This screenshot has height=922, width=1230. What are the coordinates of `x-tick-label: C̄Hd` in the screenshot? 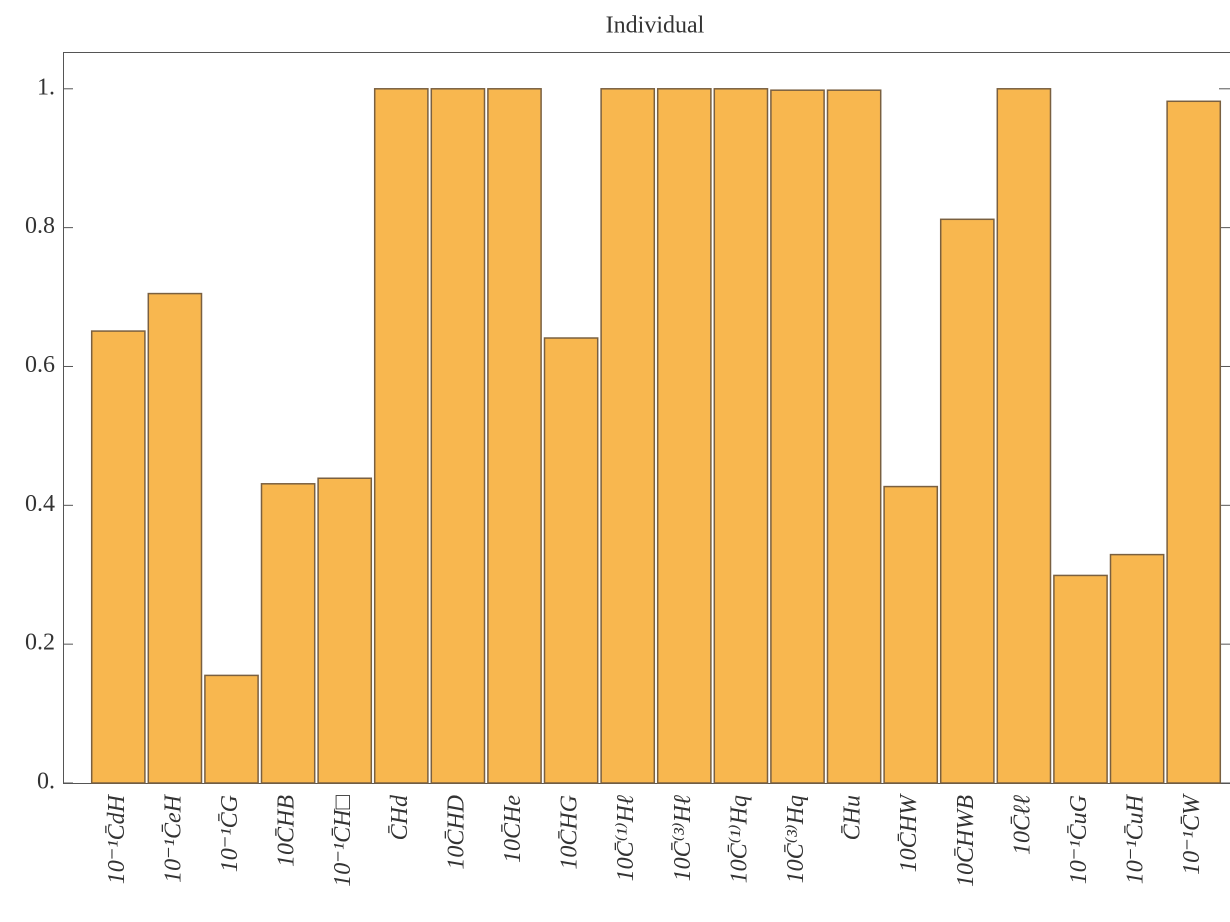 It's located at (400, 817).